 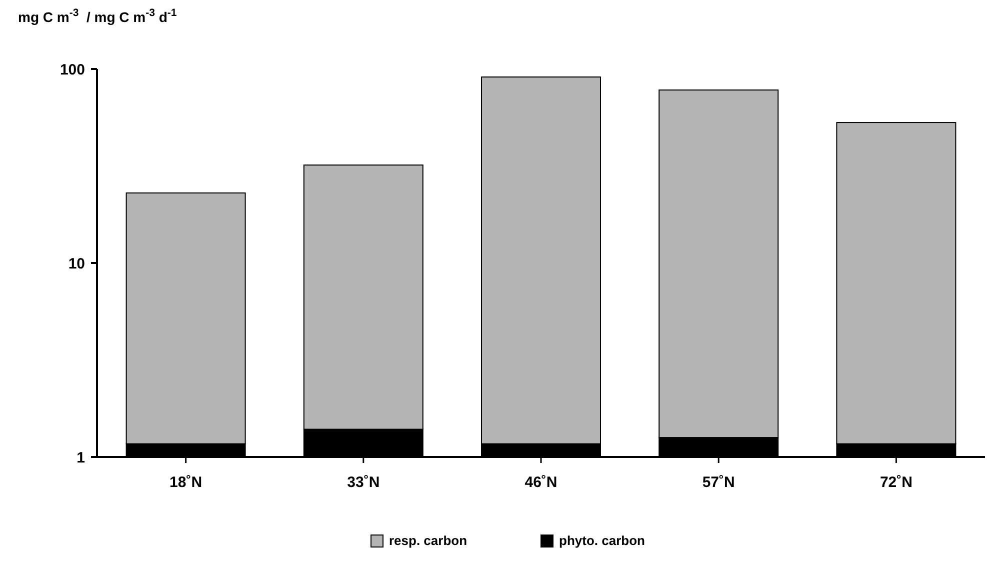 I want to click on x-tick-label: 72˚N, so click(x=896, y=482).